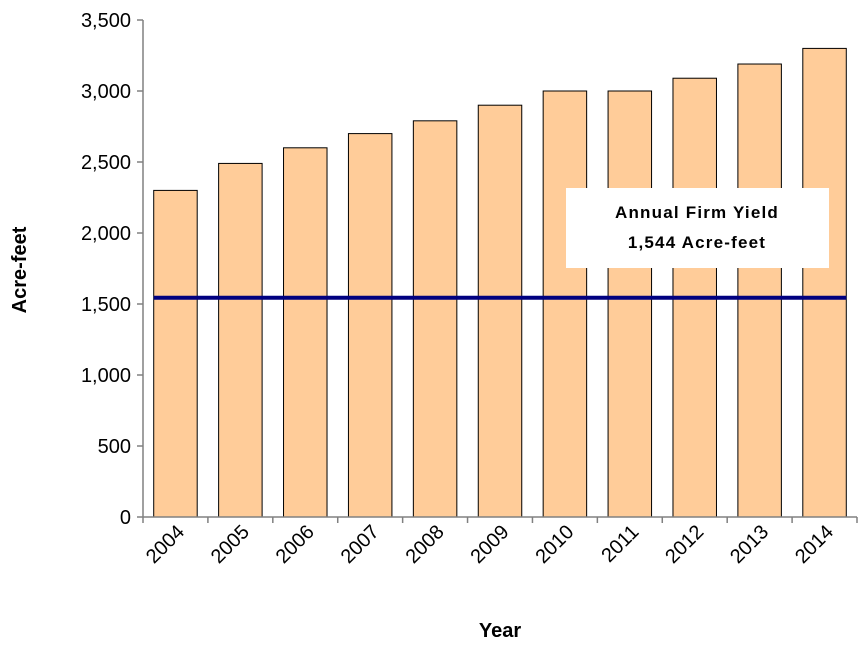 The image size is (859, 645). What do you see at coordinates (305, 332) in the screenshot?
I see `bar-2006` at bounding box center [305, 332].